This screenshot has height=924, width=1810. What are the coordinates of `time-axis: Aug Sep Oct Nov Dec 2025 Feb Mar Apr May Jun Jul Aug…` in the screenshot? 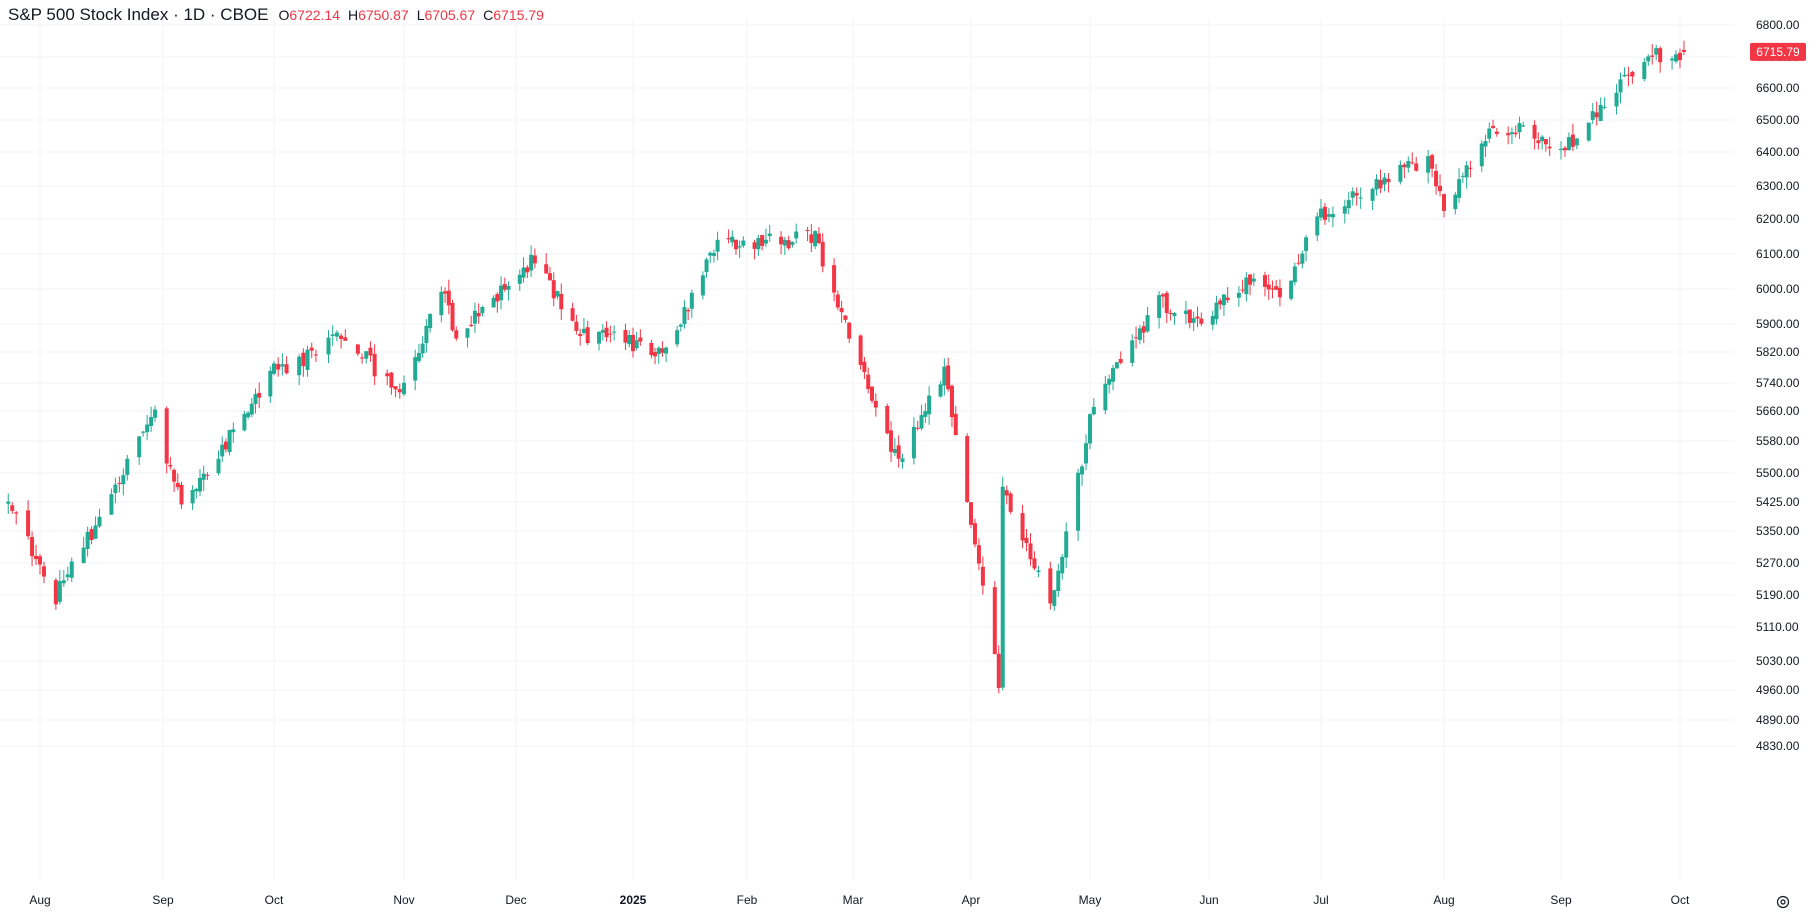 It's located at (859, 900).